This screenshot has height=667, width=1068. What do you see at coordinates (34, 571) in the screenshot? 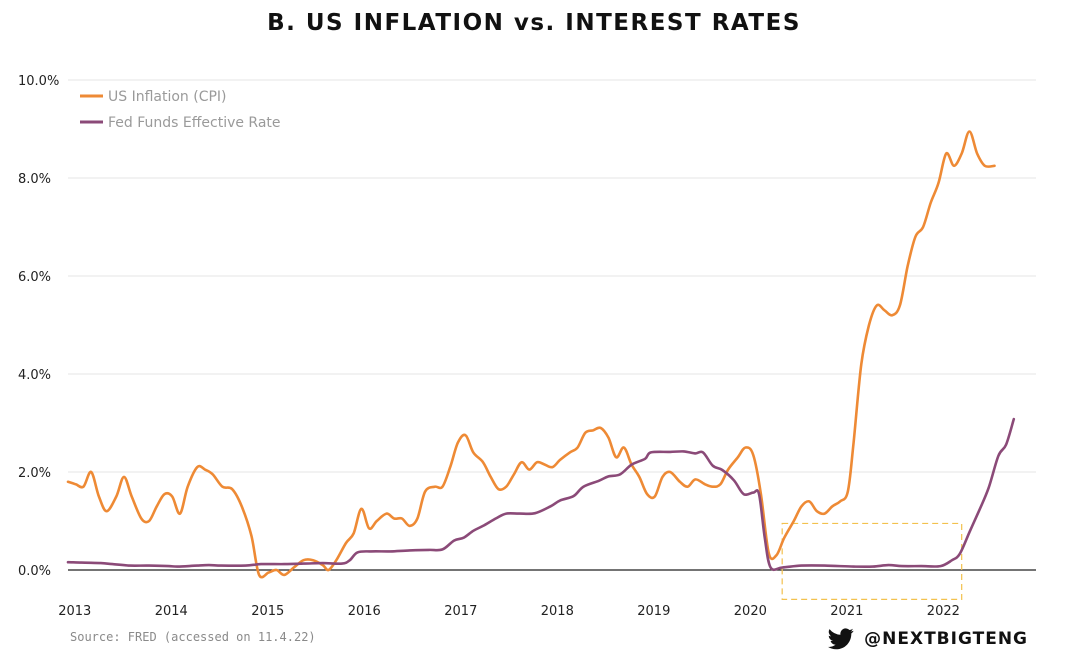
I see `y-tick-label: 0.0%` at bounding box center [34, 571].